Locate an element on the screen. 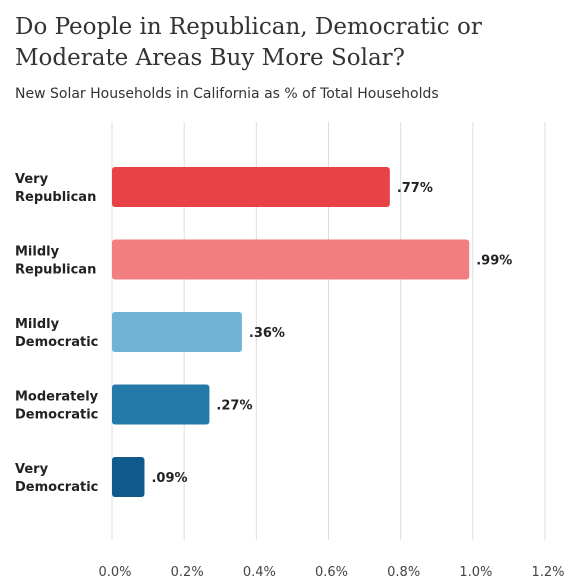 The image size is (584, 587). x-tick-label: 0.4% is located at coordinates (259, 572).